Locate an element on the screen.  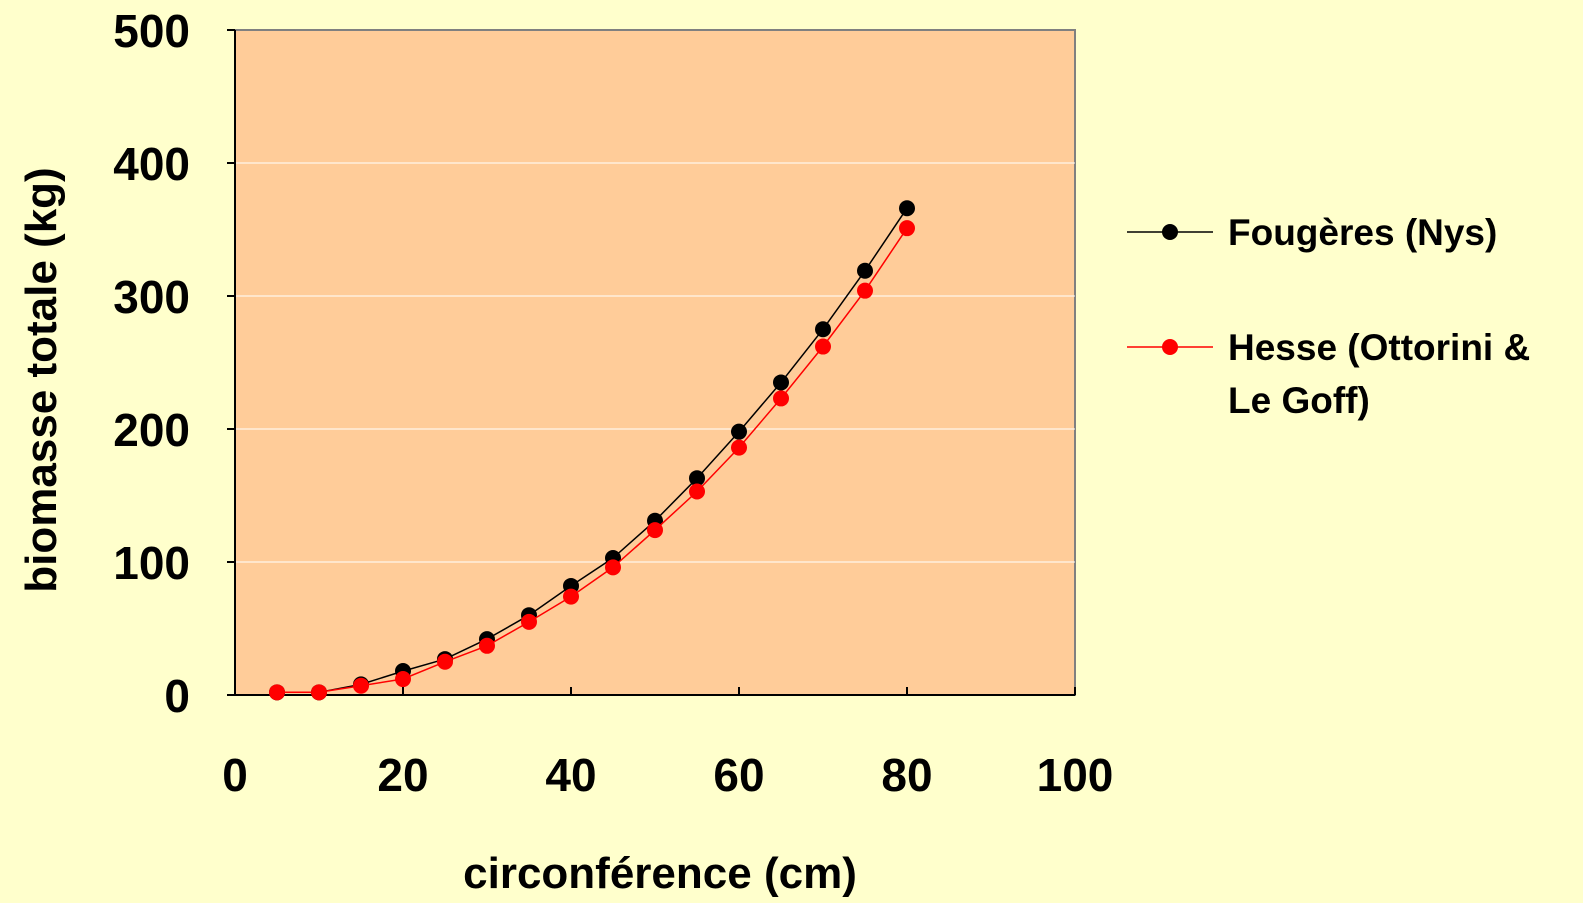
y-tick-label: 0 is located at coordinates (177, 696).